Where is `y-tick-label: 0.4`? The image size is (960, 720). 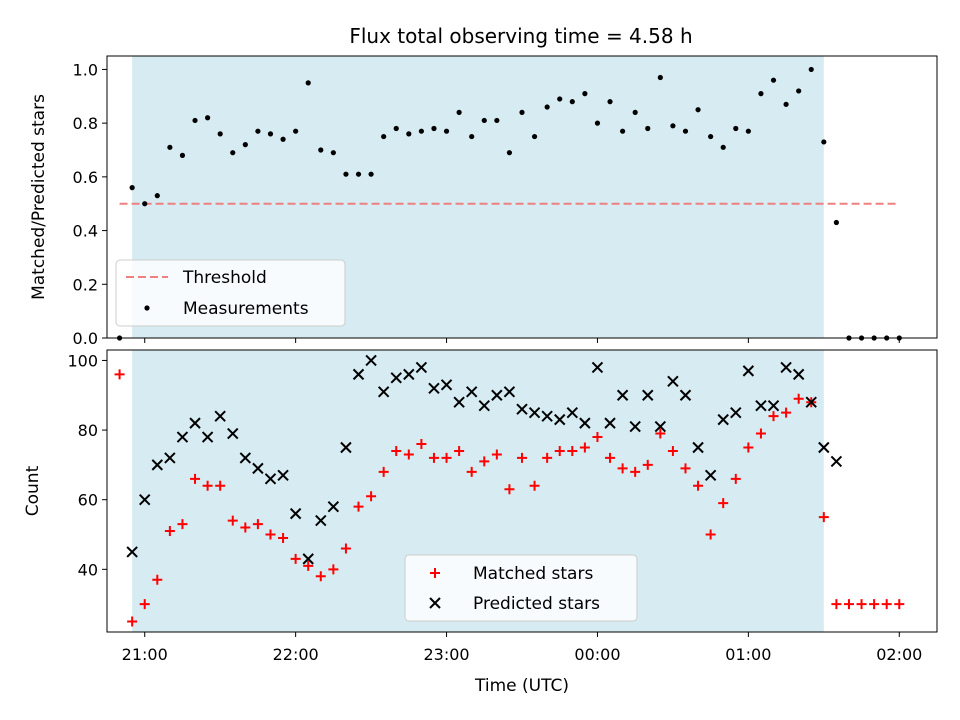
y-tick-label: 0.4 is located at coordinates (85, 231).